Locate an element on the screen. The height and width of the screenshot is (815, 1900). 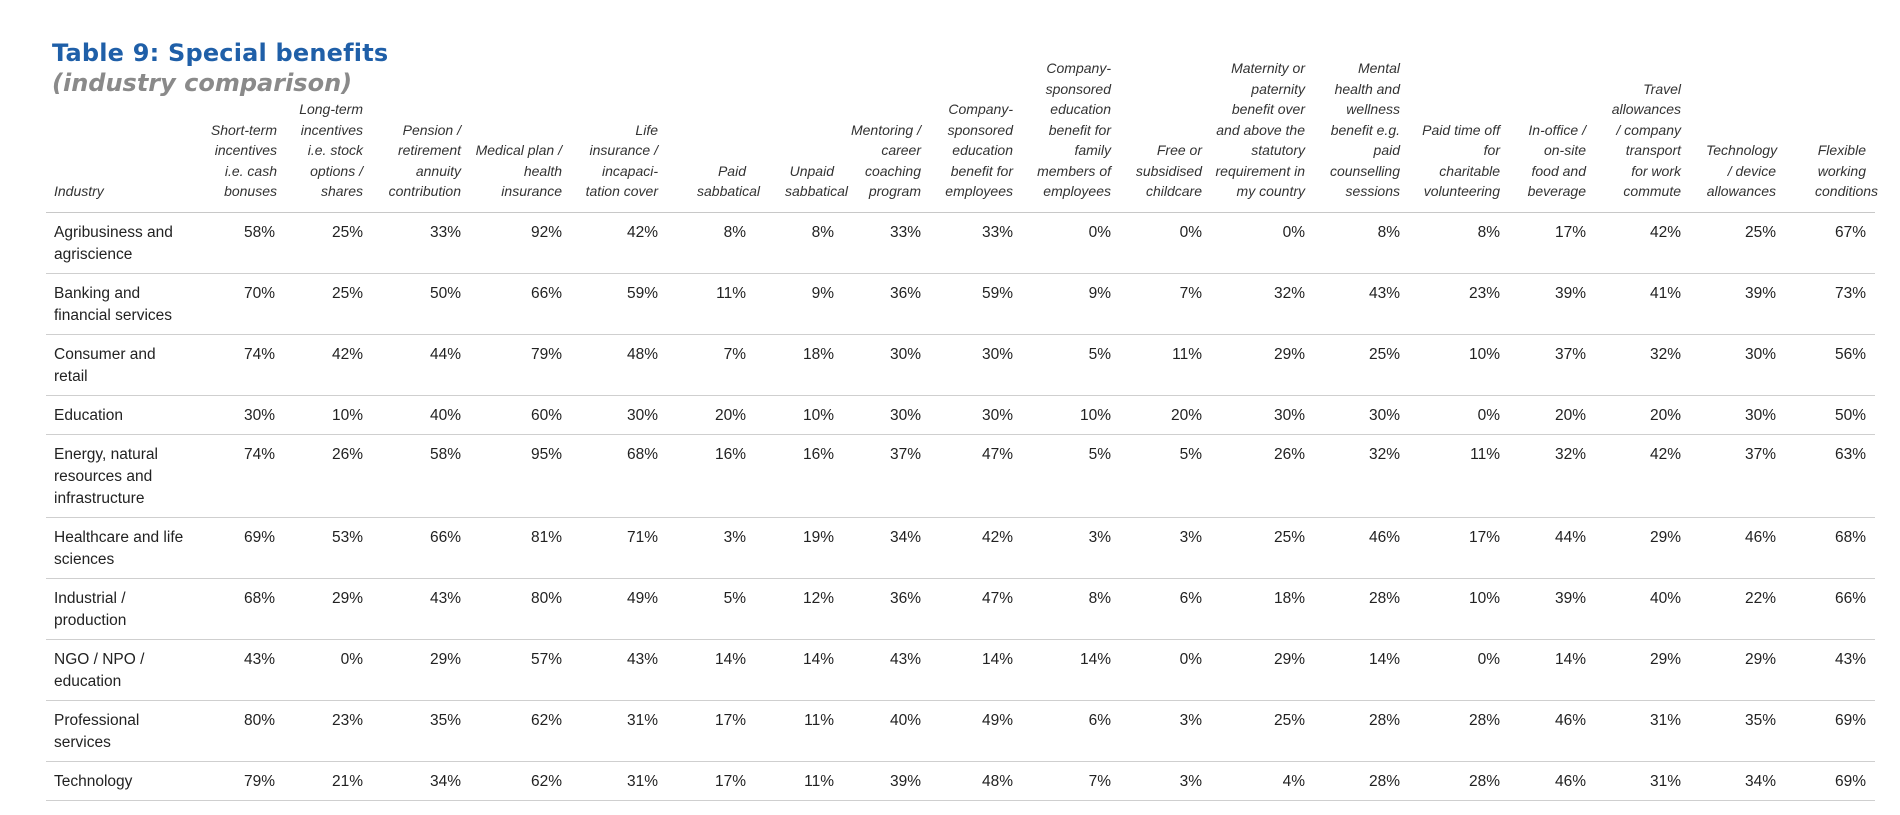
column-header: Short-term incentives i.e. cash bonuses is located at coordinates (240, 135).